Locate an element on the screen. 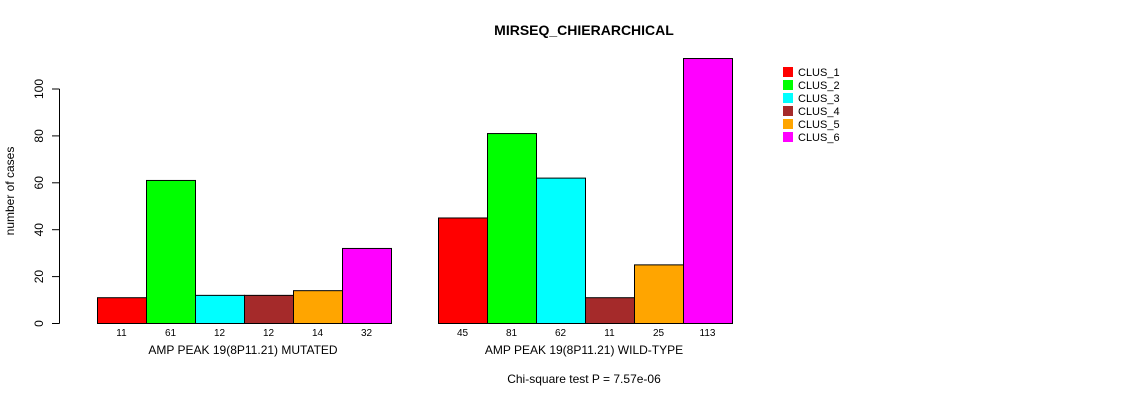  y-tick-label: 100 is located at coordinates (39, 89).